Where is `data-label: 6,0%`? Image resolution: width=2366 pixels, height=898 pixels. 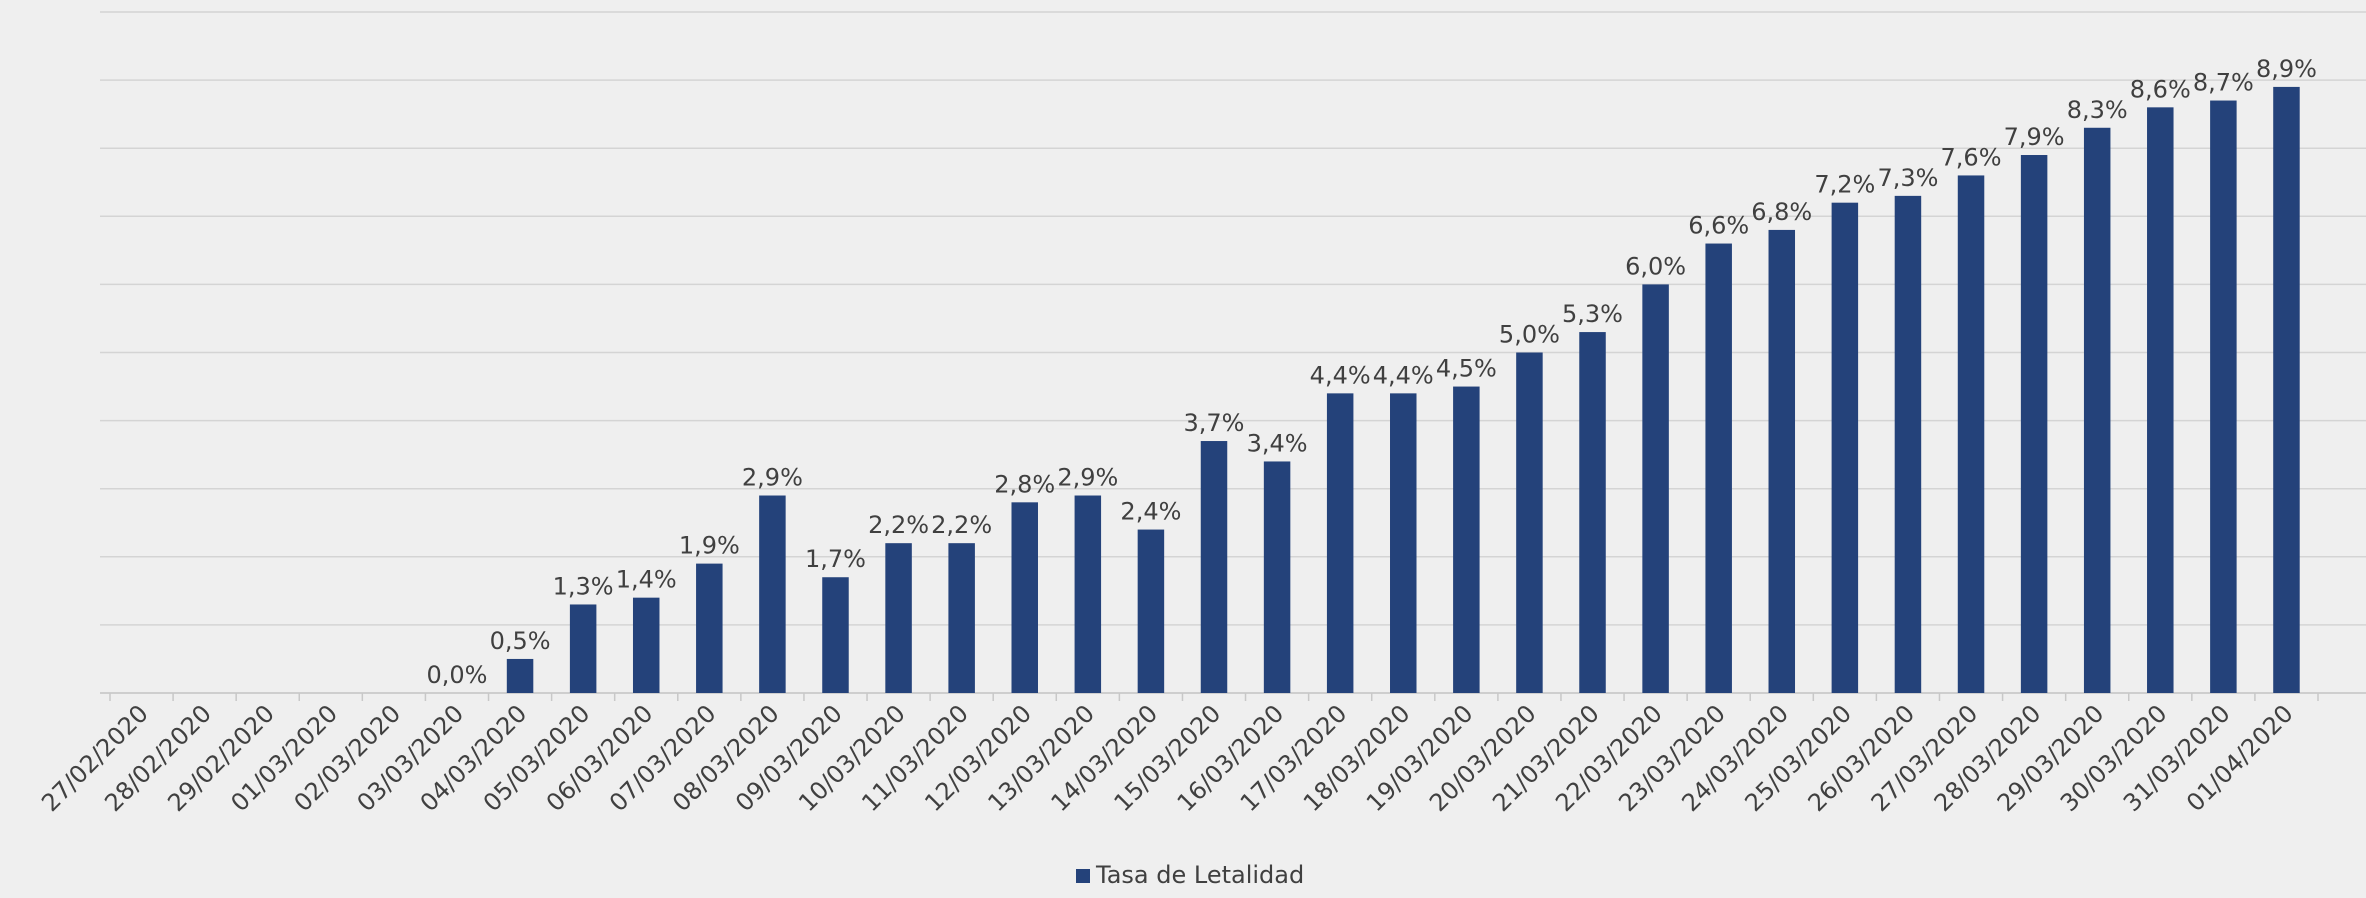
data-label: 6,0% is located at coordinates (1655, 266).